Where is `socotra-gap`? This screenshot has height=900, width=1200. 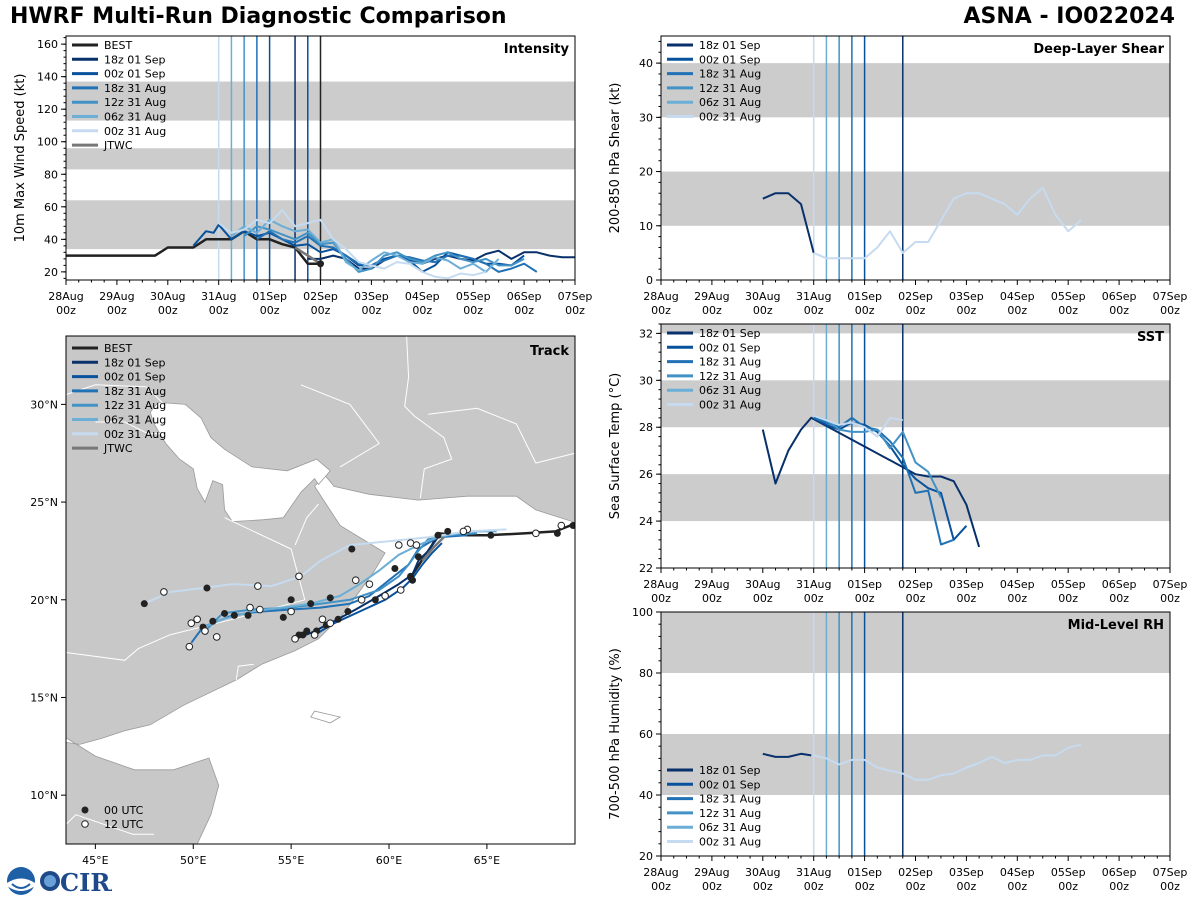 socotra-gap is located at coordinates (326, 717).